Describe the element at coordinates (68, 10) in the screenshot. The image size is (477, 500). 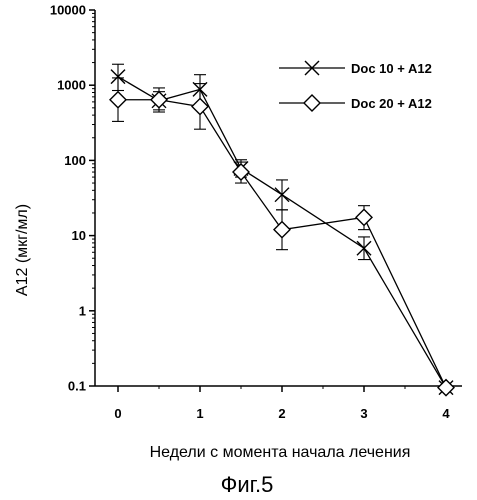
I see `y-tick-label: 10000` at that location.